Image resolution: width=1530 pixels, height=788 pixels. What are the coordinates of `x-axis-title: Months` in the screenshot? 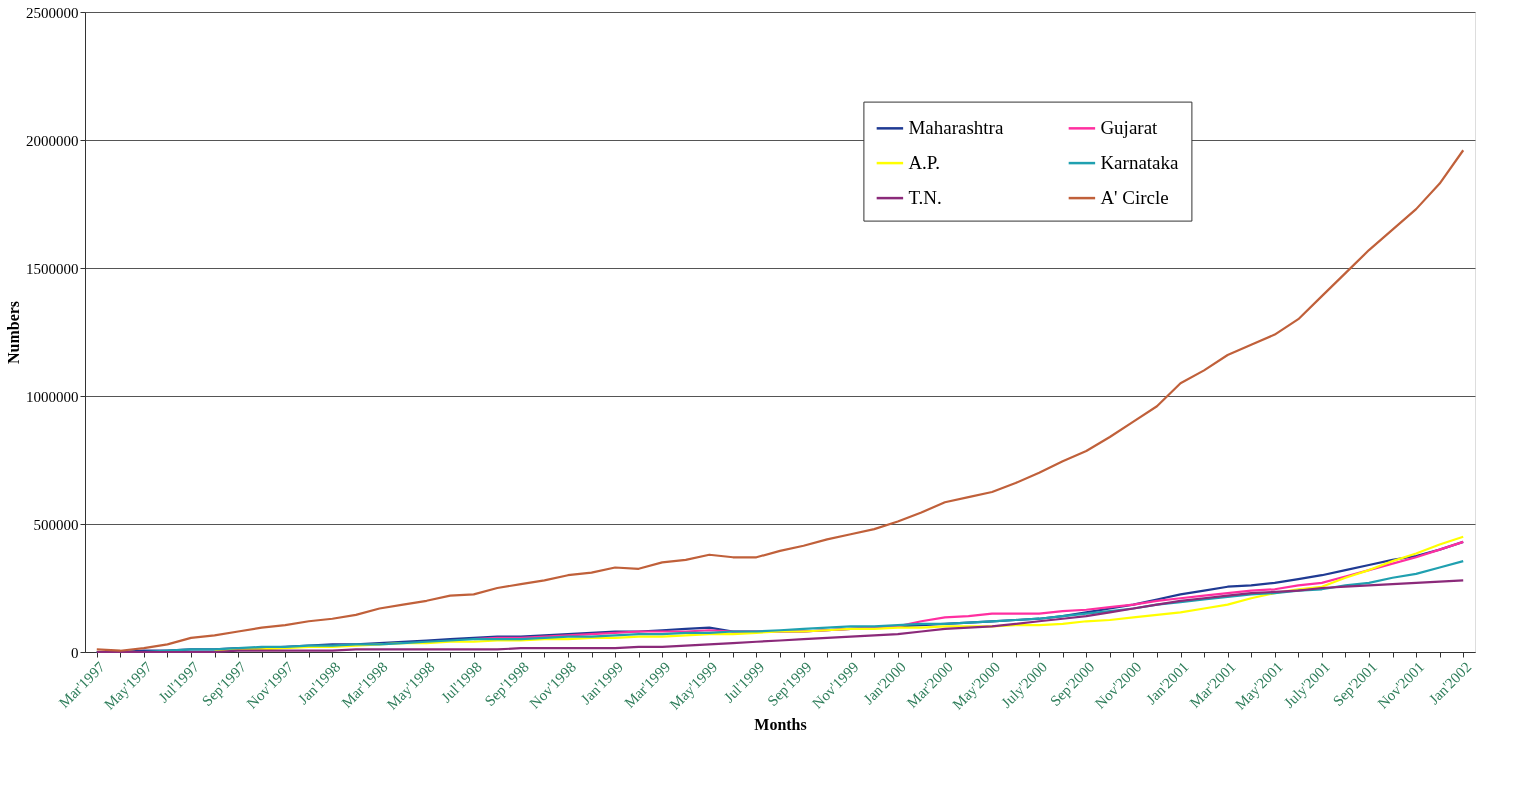 It's located at (780, 724).